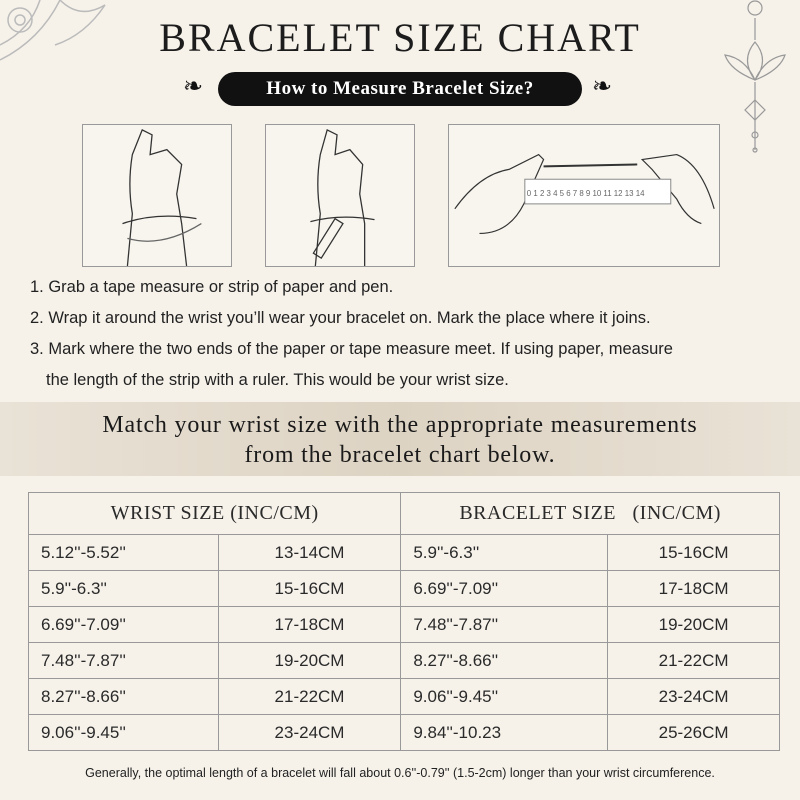 Image resolution: width=800 pixels, height=800 pixels. What do you see at coordinates (309, 552) in the screenshot?
I see `wrist-cm: 13-14CM` at bounding box center [309, 552].